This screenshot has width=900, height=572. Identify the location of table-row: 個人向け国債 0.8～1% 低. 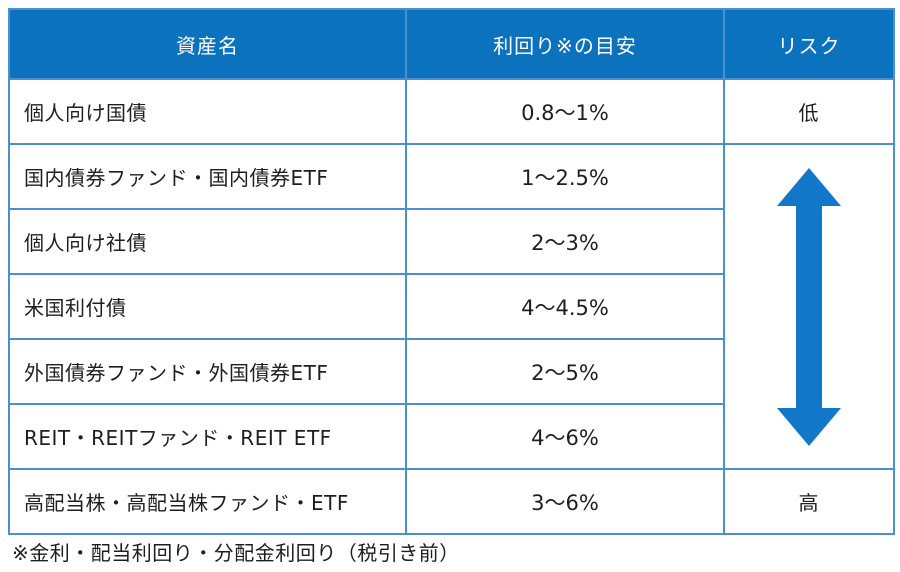
(451, 111).